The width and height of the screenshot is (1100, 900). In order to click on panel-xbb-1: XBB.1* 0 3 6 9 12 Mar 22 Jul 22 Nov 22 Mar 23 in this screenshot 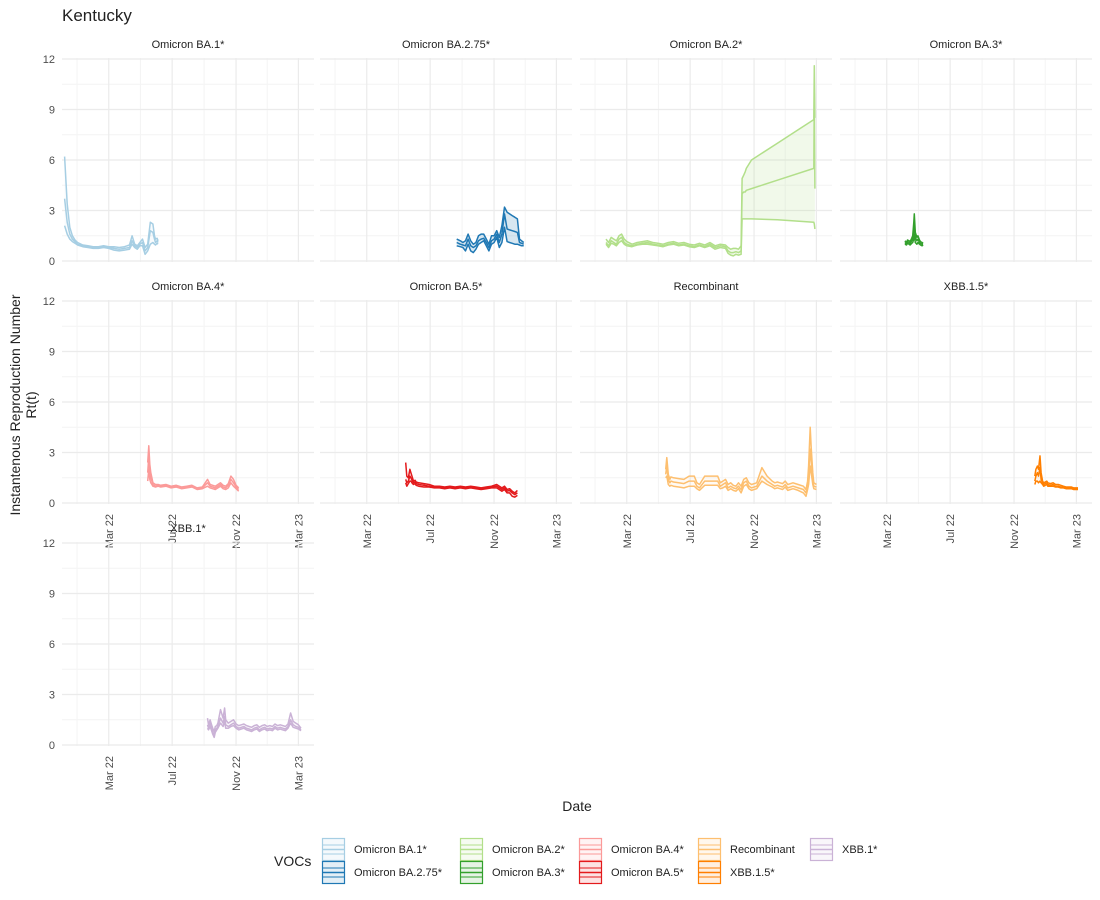, I will do `click(178, 657)`.